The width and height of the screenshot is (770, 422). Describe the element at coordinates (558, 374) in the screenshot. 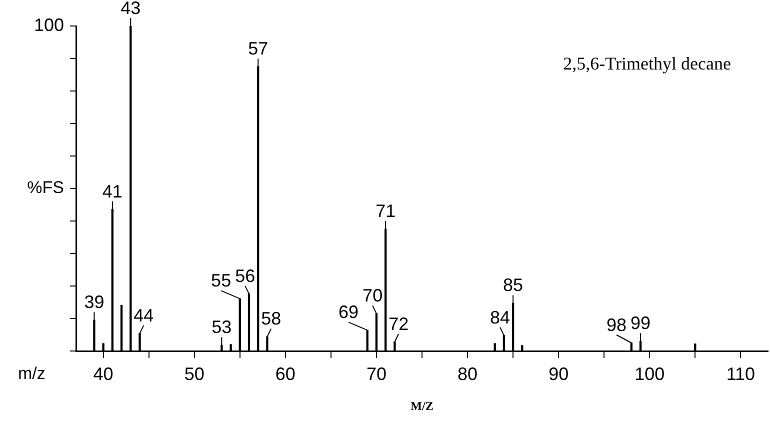

I see `x-tick-label: 90` at that location.